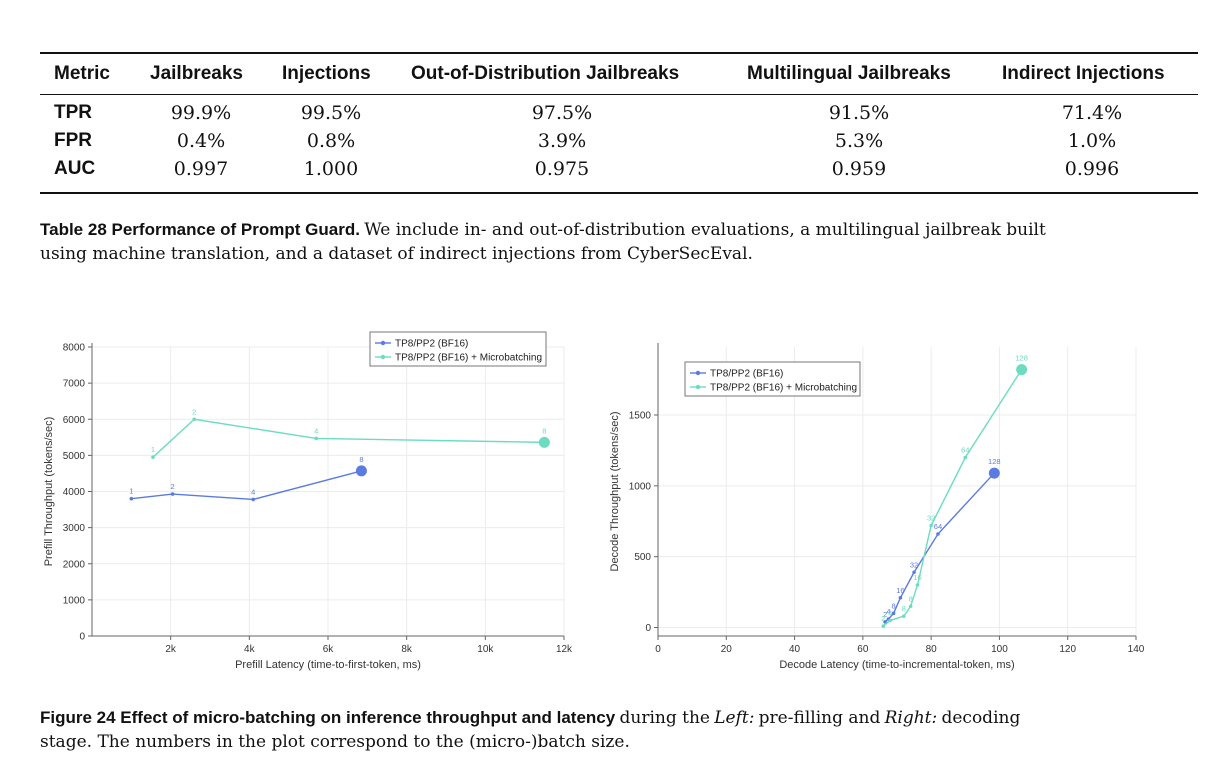  I want to click on row-label-auc: AUC, so click(75, 168).